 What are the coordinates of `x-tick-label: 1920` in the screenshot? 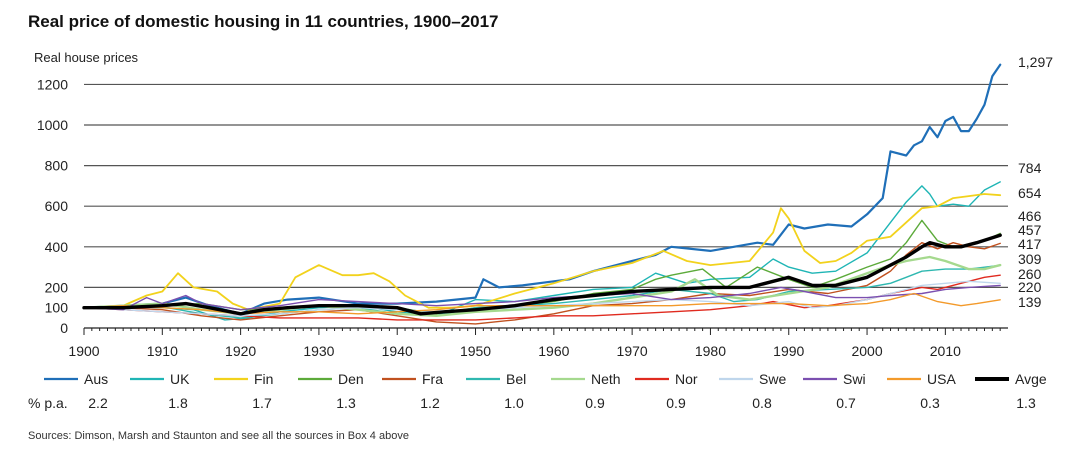 It's located at (240, 351).